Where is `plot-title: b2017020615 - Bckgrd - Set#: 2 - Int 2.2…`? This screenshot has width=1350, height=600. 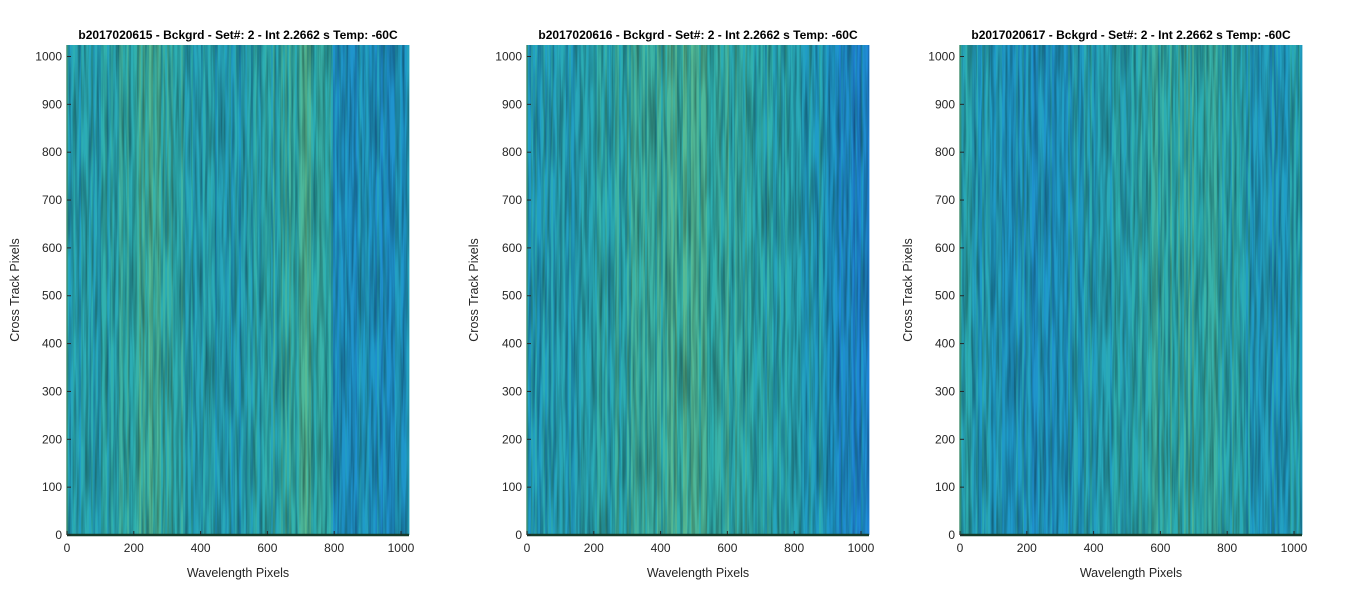 plot-title: b2017020615 - Bckgrd - Set#: 2 - Int 2.2… is located at coordinates (238, 35).